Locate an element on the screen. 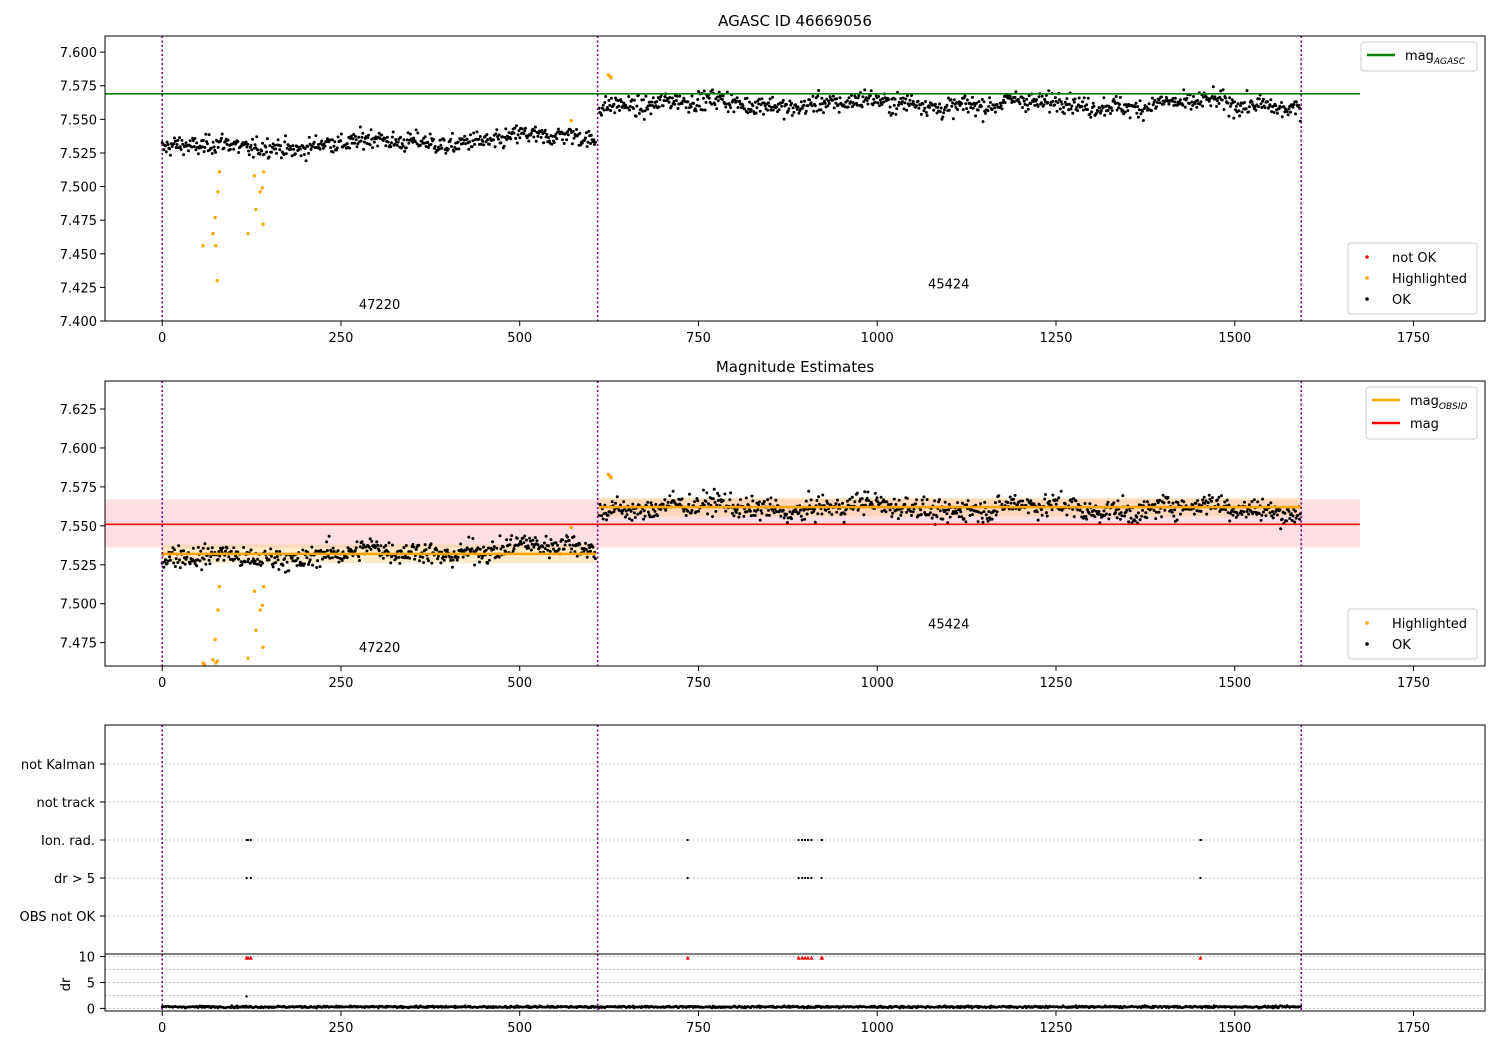 This screenshot has height=1050, width=1500. legend-box is located at coordinates (1419, 56).